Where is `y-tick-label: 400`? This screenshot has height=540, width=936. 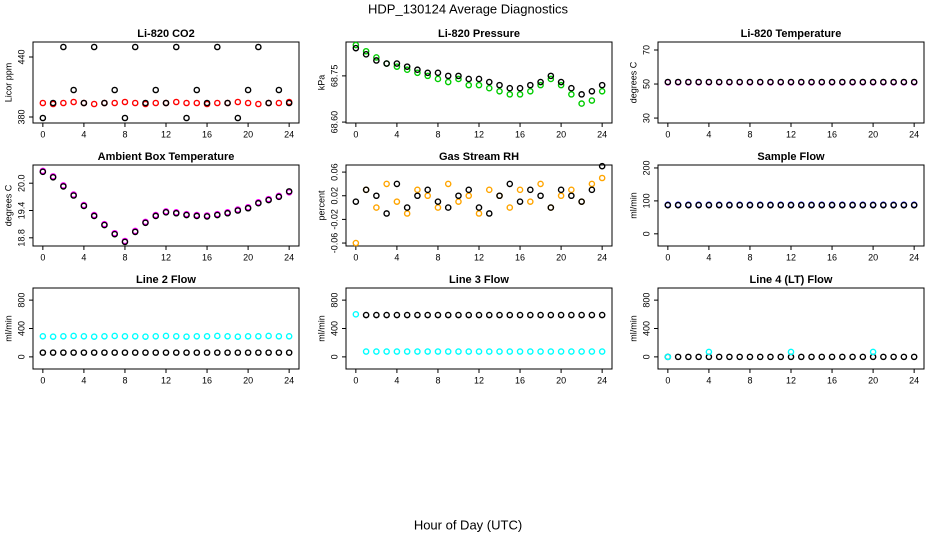
y-tick-label: 400 is located at coordinates (21, 328).